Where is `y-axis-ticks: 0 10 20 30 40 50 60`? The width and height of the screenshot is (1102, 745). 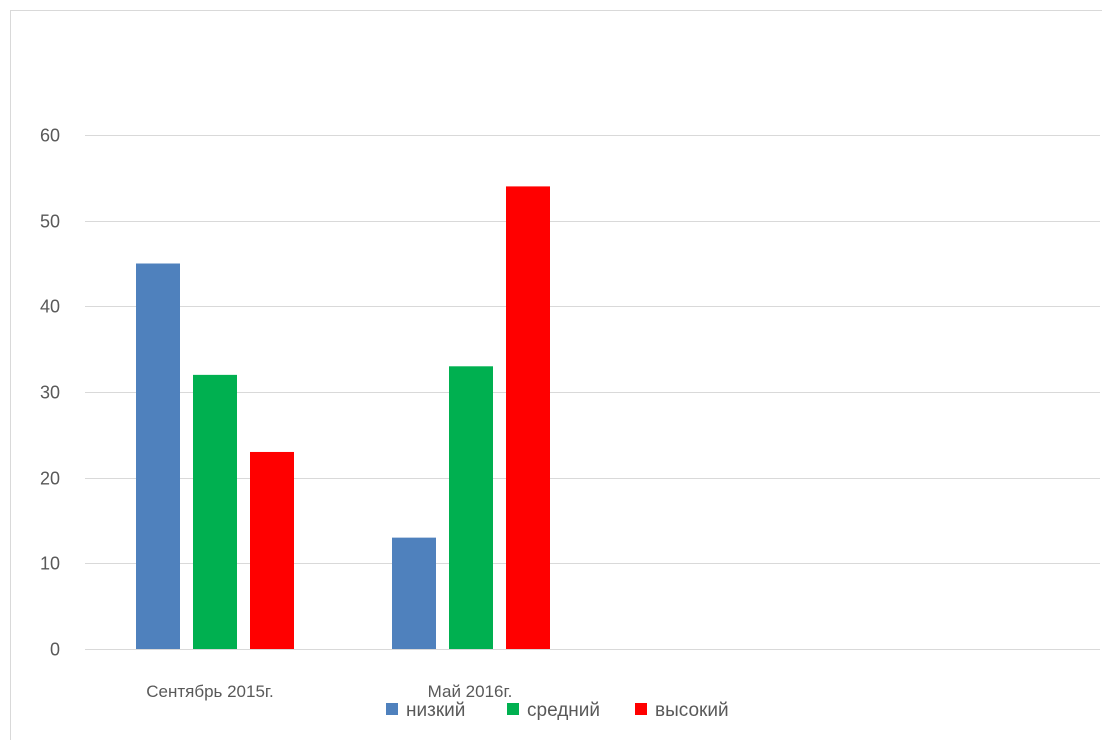 y-axis-ticks: 0 10 20 30 40 50 60 is located at coordinates (50, 393).